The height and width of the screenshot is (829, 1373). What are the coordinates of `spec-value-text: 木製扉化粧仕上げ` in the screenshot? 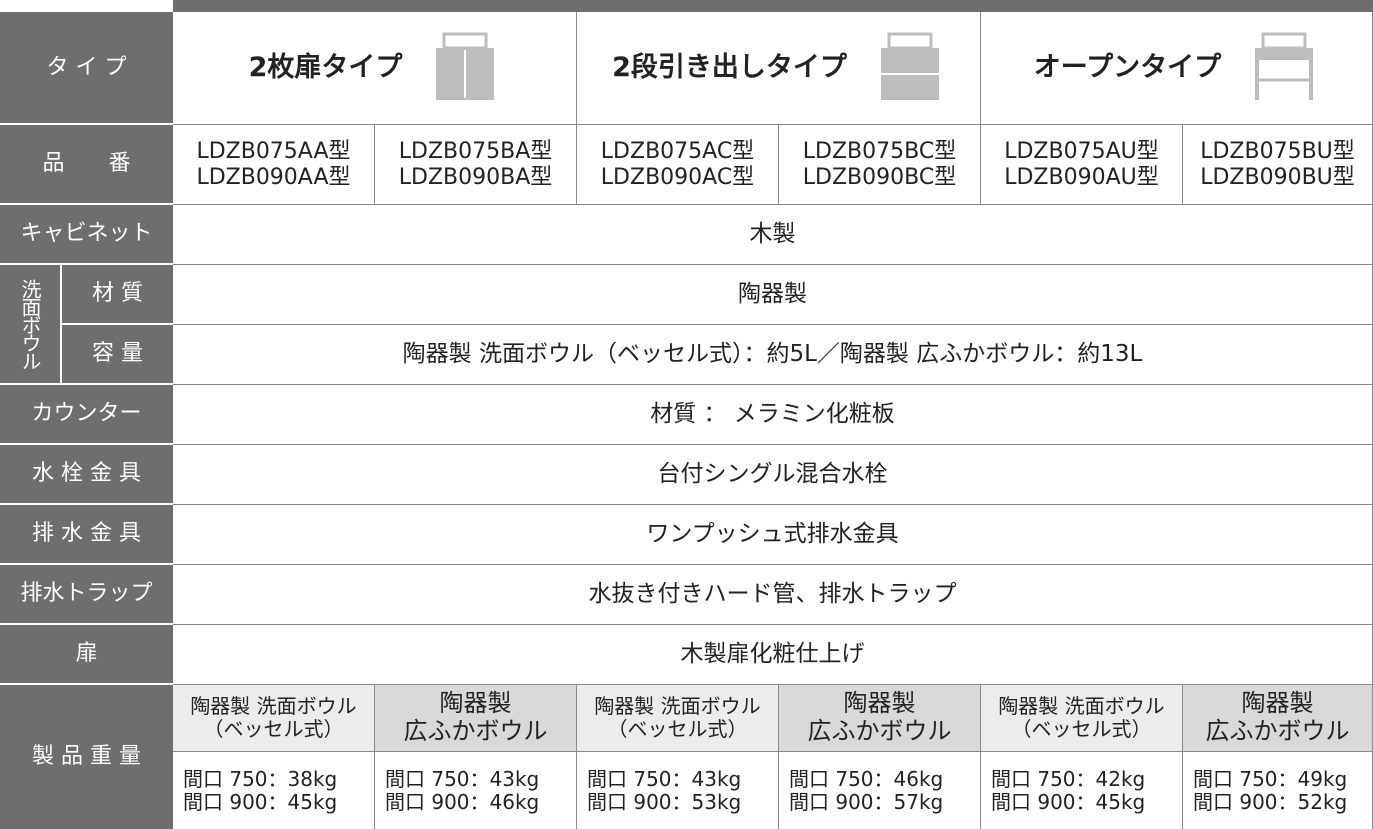 It's located at (772, 654).